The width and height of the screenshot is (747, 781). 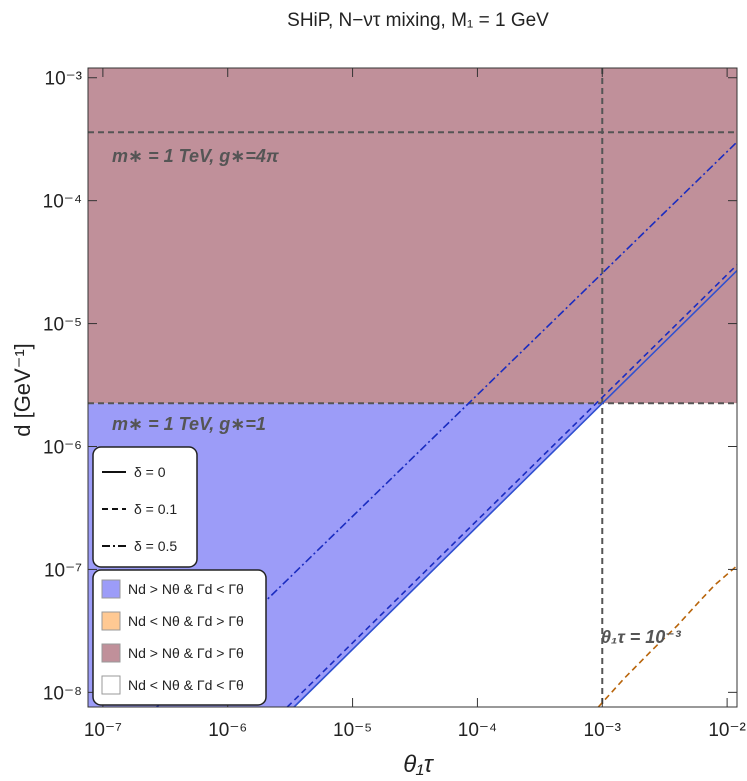 What do you see at coordinates (62, 448) in the screenshot?
I see `y-tick-label: 10⁻⁶` at bounding box center [62, 448].